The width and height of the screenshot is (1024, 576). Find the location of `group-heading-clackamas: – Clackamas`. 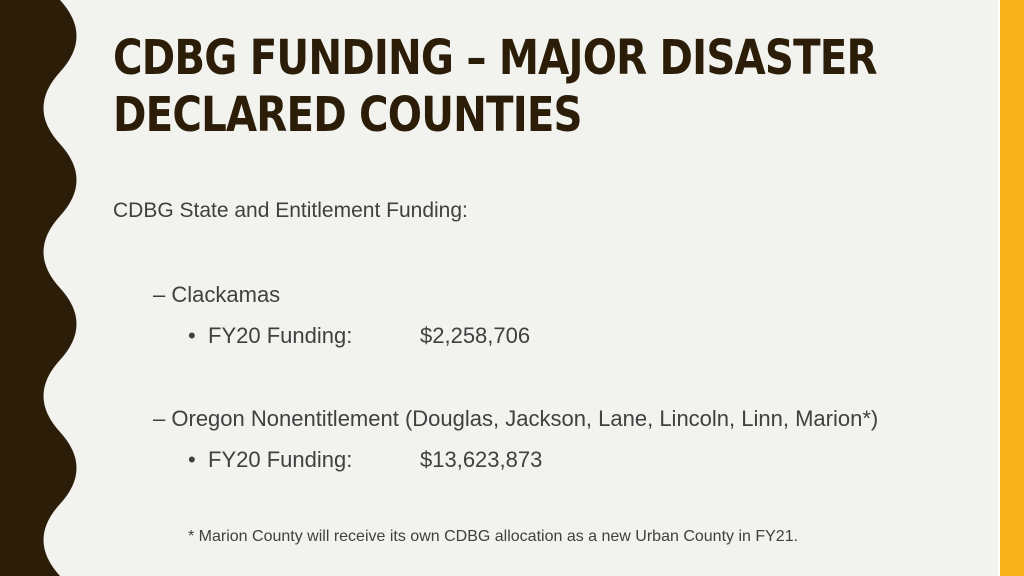

group-heading-clackamas: – Clackamas is located at coordinates (216, 295).